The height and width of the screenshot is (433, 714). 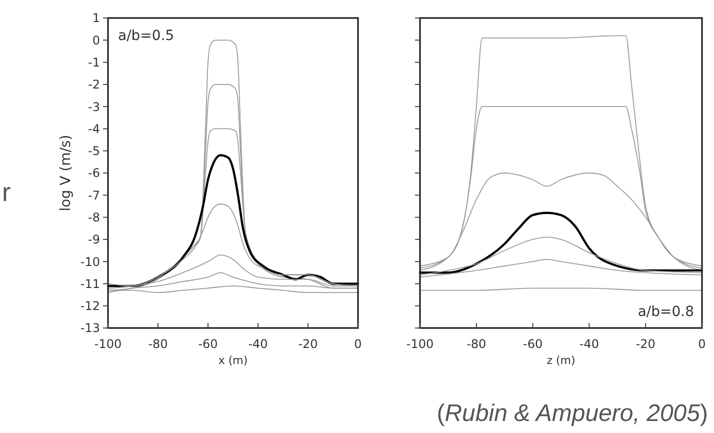 What do you see at coordinates (561, 360) in the screenshot?
I see `x-axis-title: z (m)` at bounding box center [561, 360].